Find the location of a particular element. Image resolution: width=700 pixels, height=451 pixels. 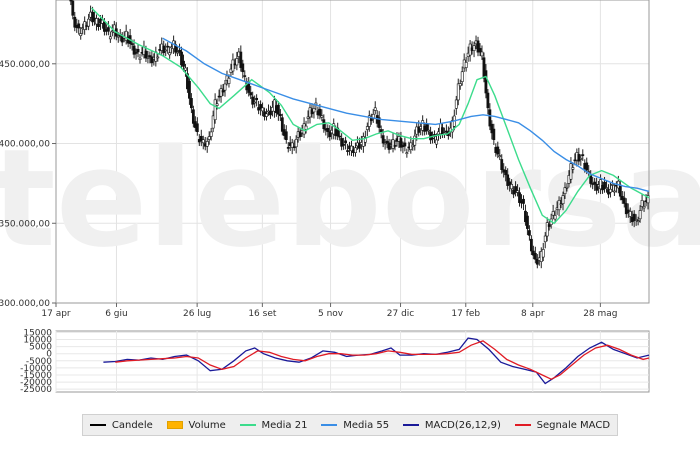

legend-item-macd: MACD(26,12,9) is located at coordinates (451, 425).